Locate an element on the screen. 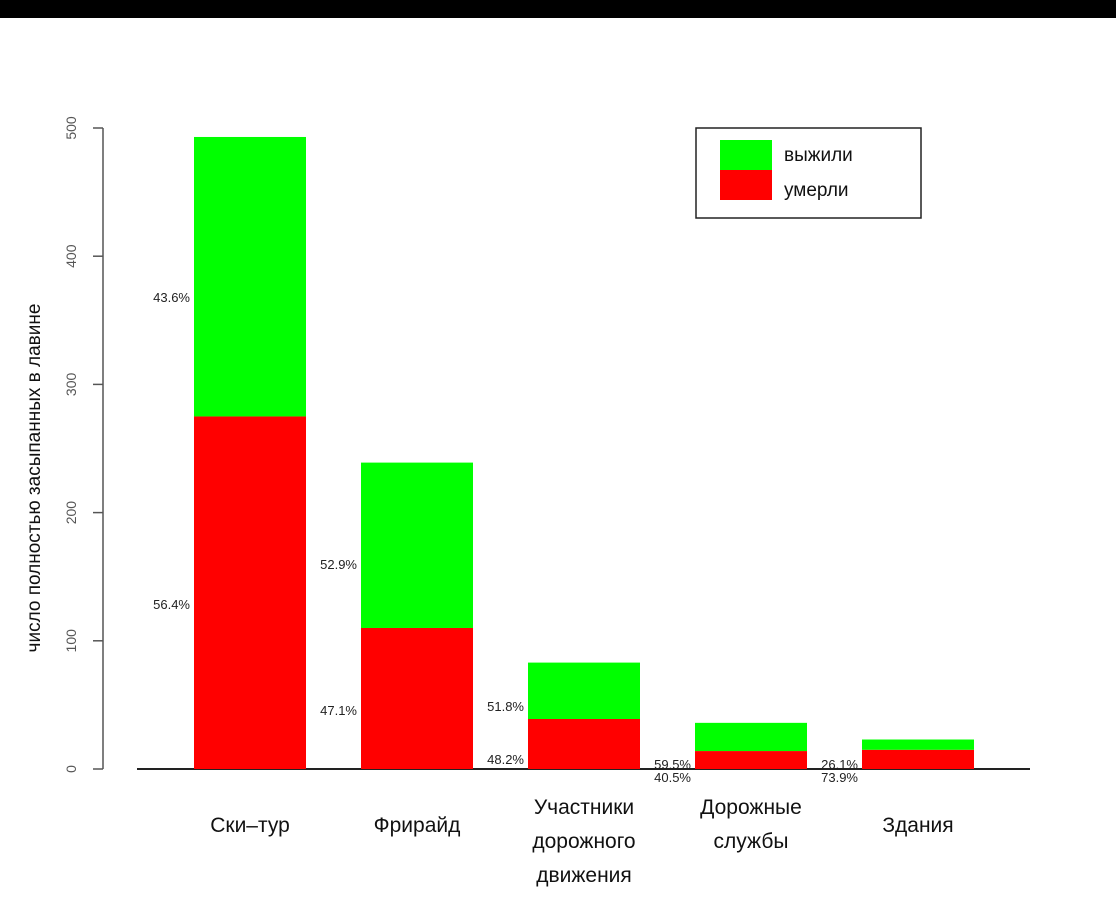 The width and height of the screenshot is (1116, 923). pct-label-died: 47.1% is located at coordinates (338, 710).